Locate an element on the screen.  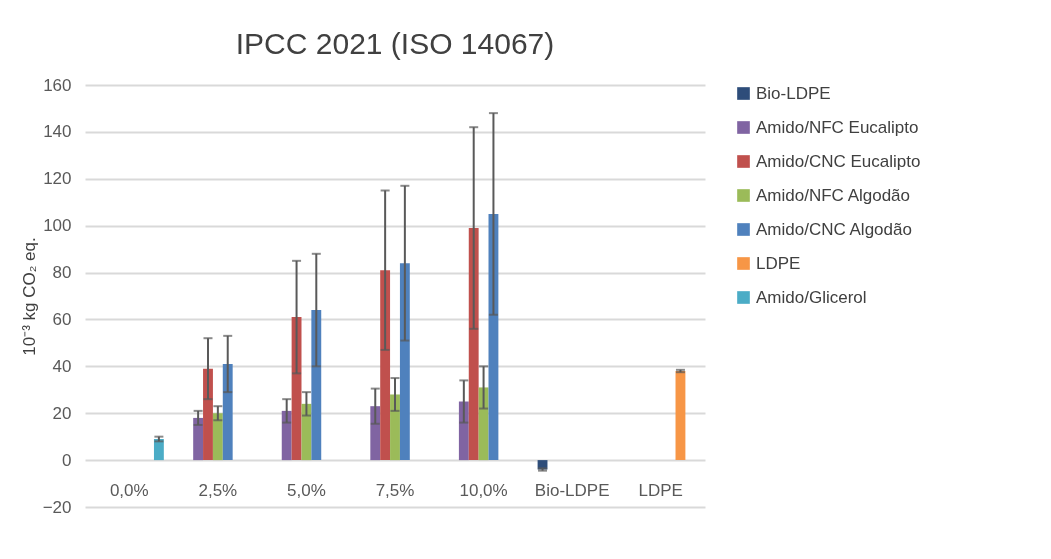
x-tick-label: 2,5% is located at coordinates (218, 490).